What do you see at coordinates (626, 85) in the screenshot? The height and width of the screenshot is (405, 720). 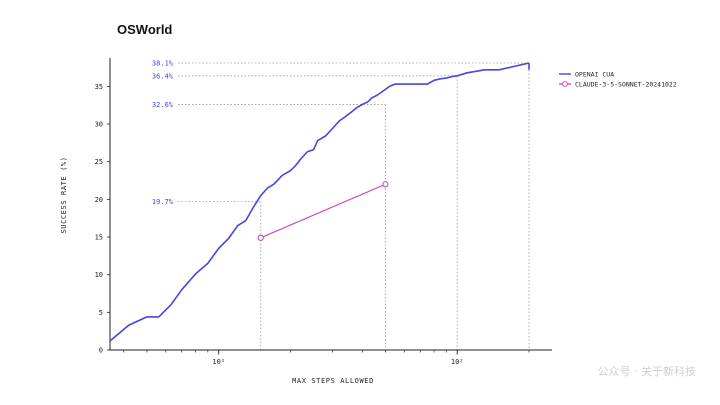 I see `legend-label: CLAUDE-3-5-SONNET-20241022` at bounding box center [626, 85].